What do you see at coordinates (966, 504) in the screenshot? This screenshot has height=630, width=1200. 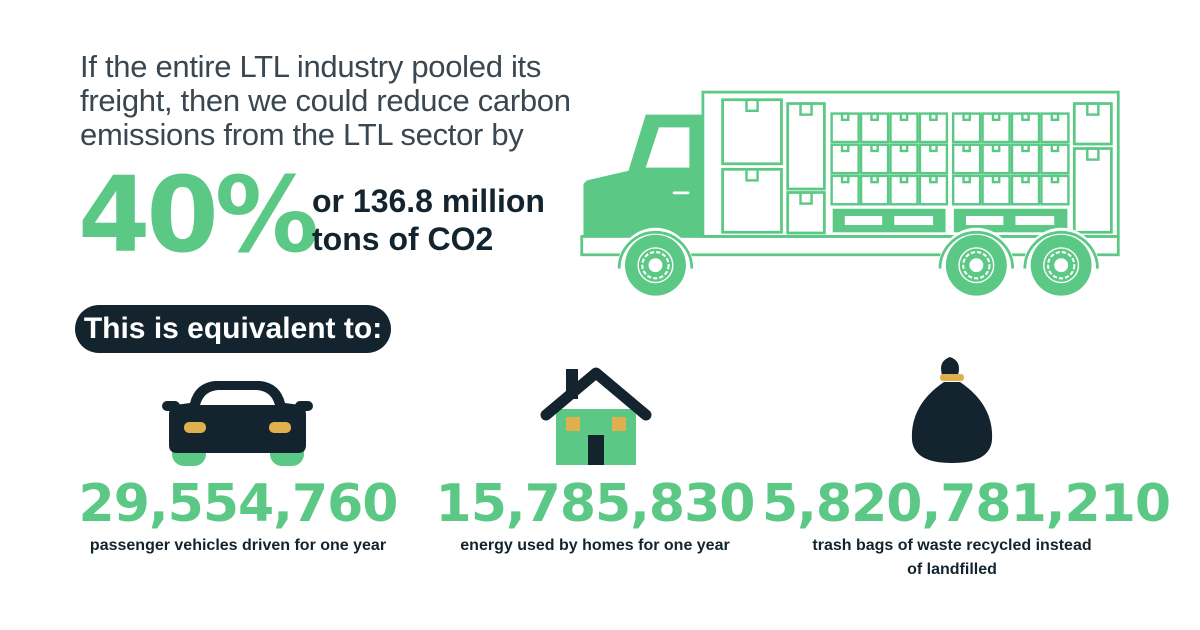 I see `stat-value: 5,820,781,210` at bounding box center [966, 504].